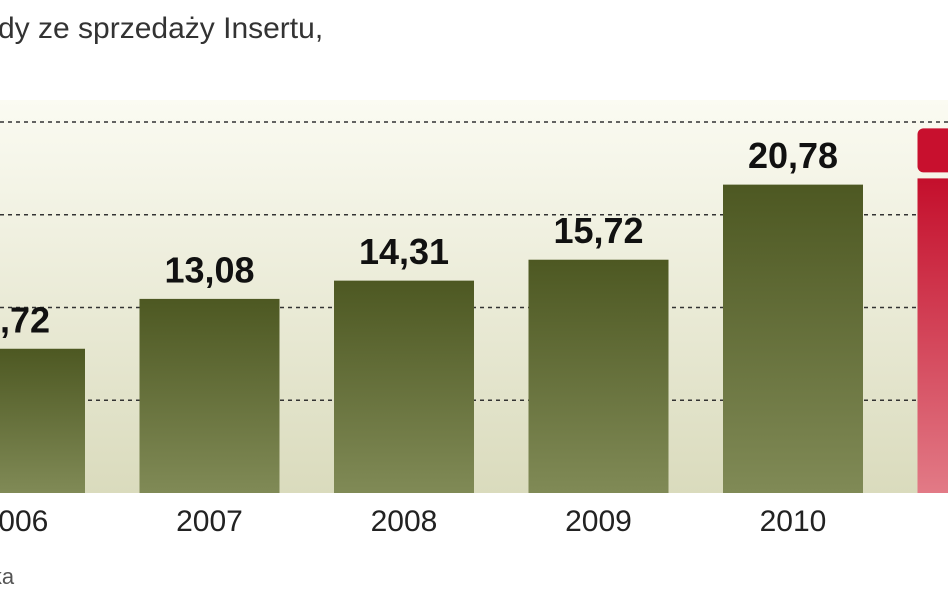 This screenshot has height=593, width=948. Describe the element at coordinates (25, 319) in the screenshot. I see `value-label: 9,72` at that location.